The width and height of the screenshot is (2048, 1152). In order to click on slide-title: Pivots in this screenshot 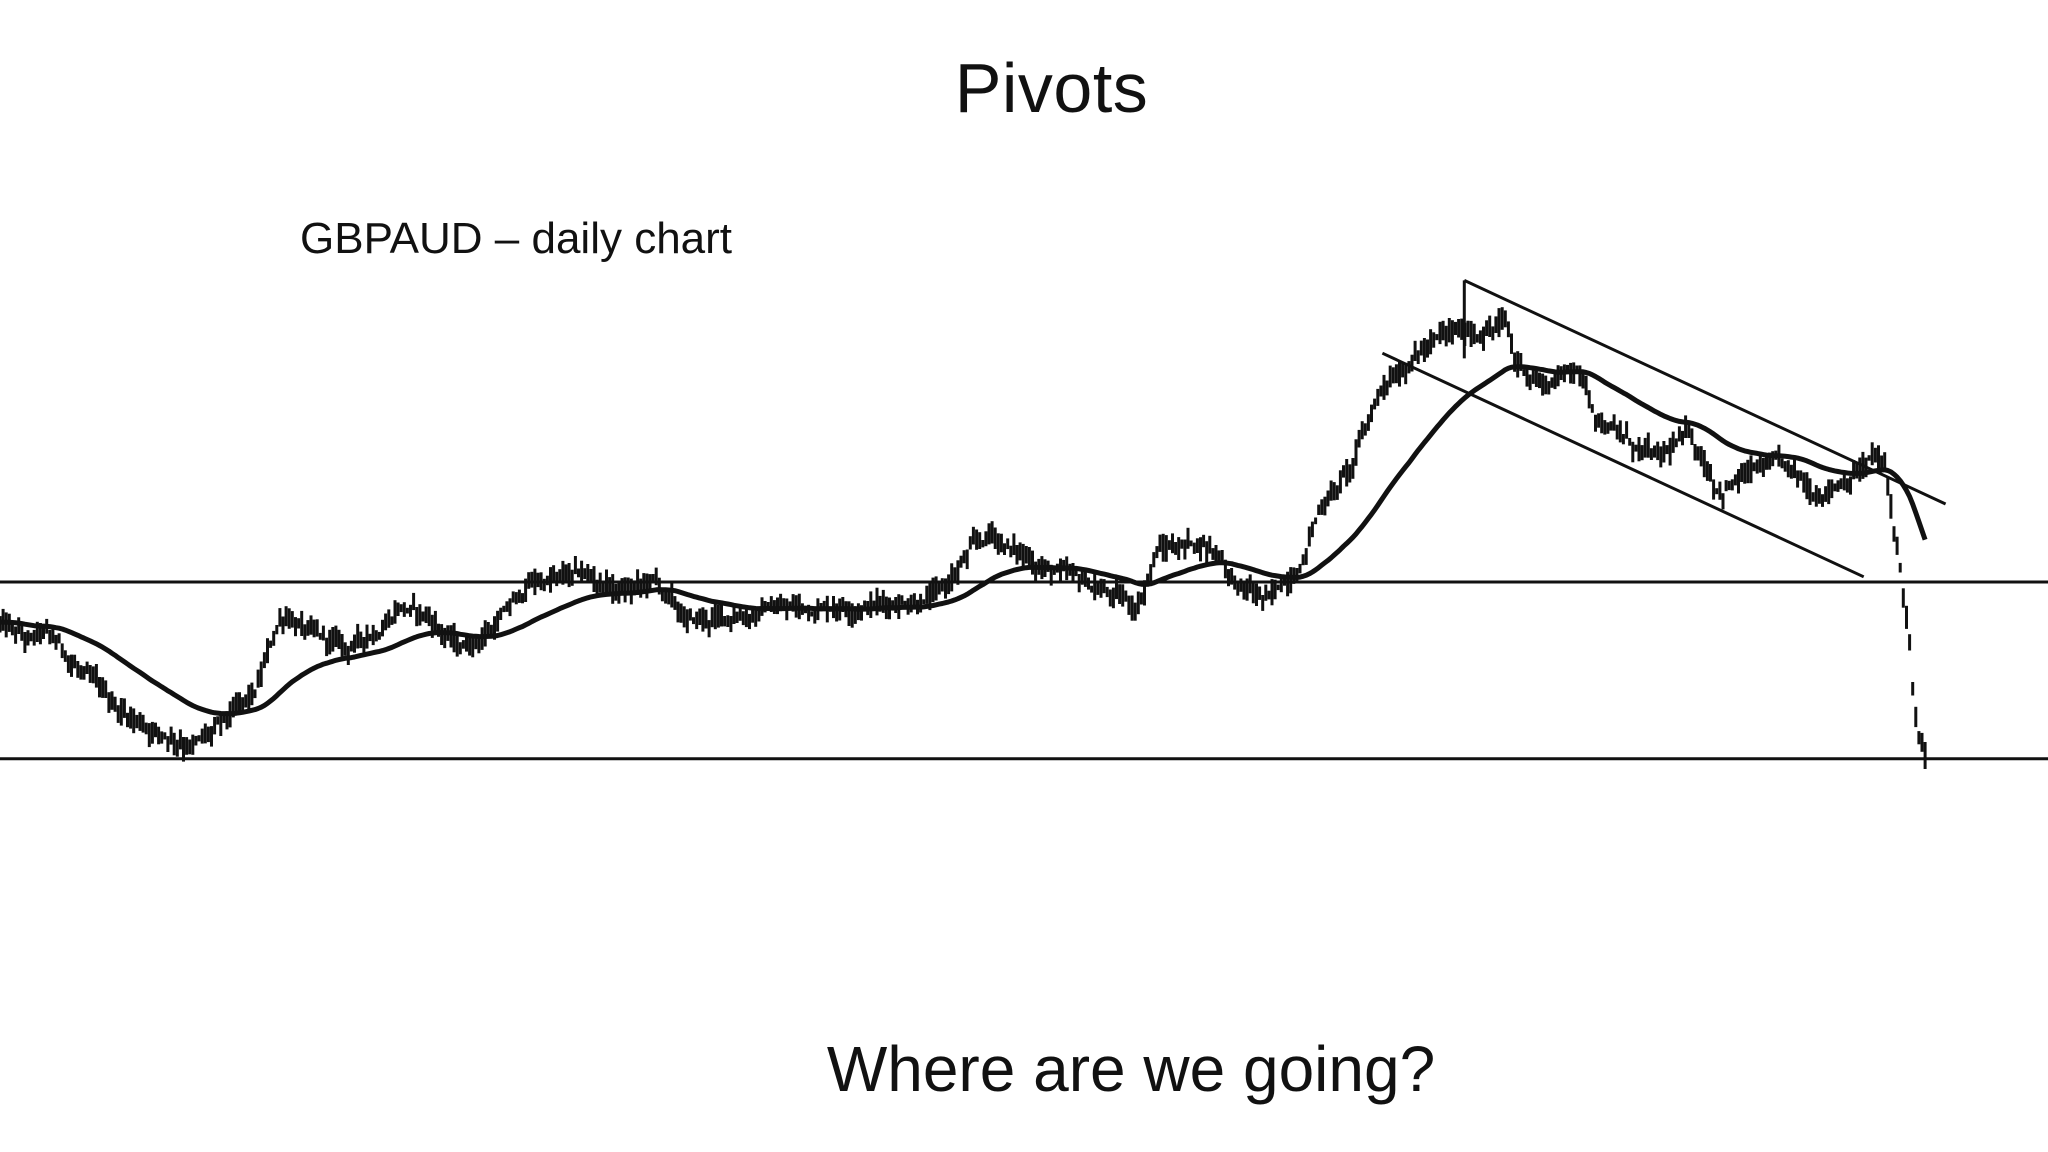, I will do `click(1051, 88)`.